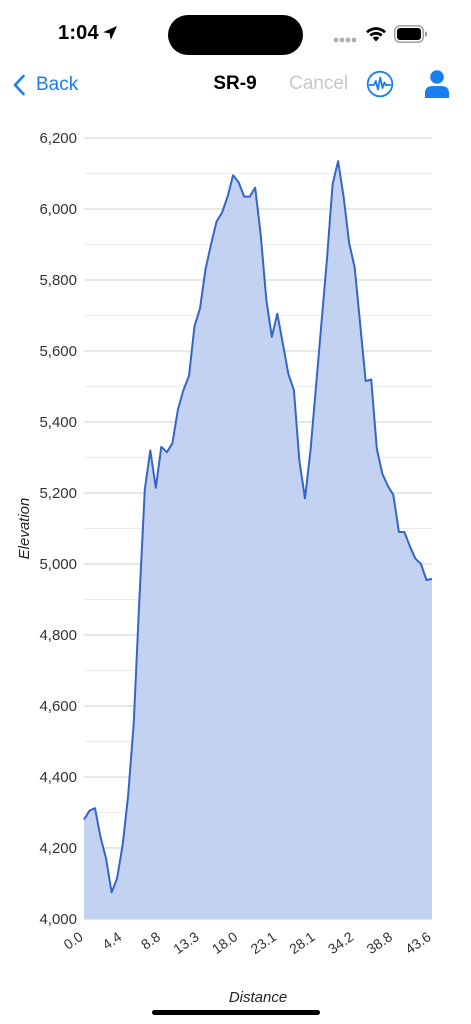 This screenshot has height=1024, width=471. Describe the element at coordinates (78, 33) in the screenshot. I see `status-time: 1:04` at that location.